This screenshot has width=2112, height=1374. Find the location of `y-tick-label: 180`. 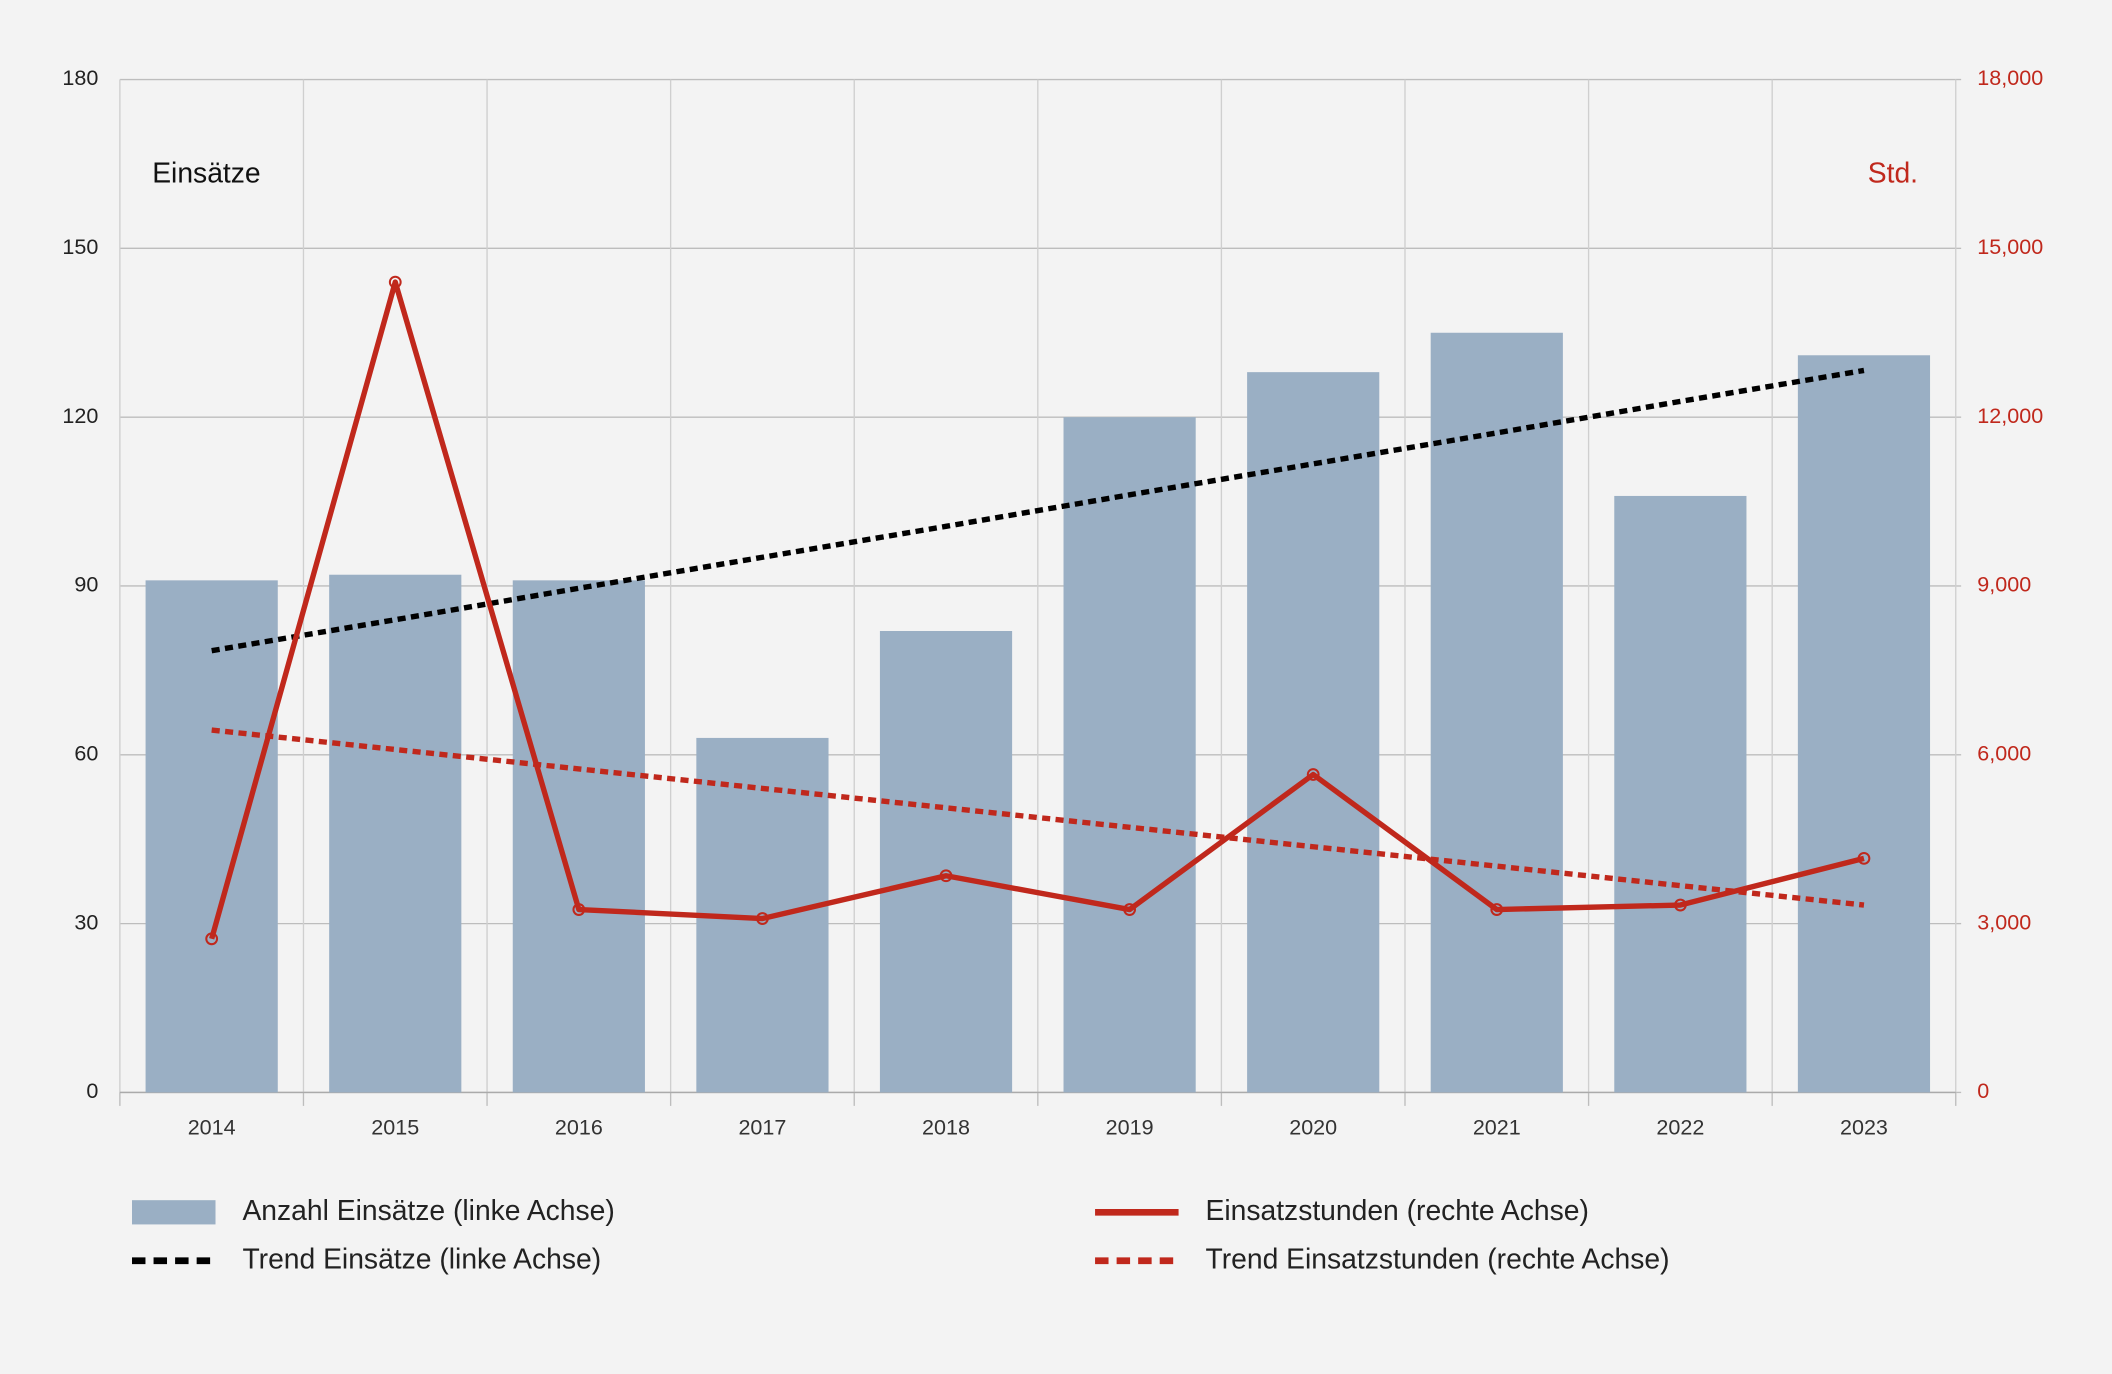

y-tick-label: 180 is located at coordinates (80, 77).